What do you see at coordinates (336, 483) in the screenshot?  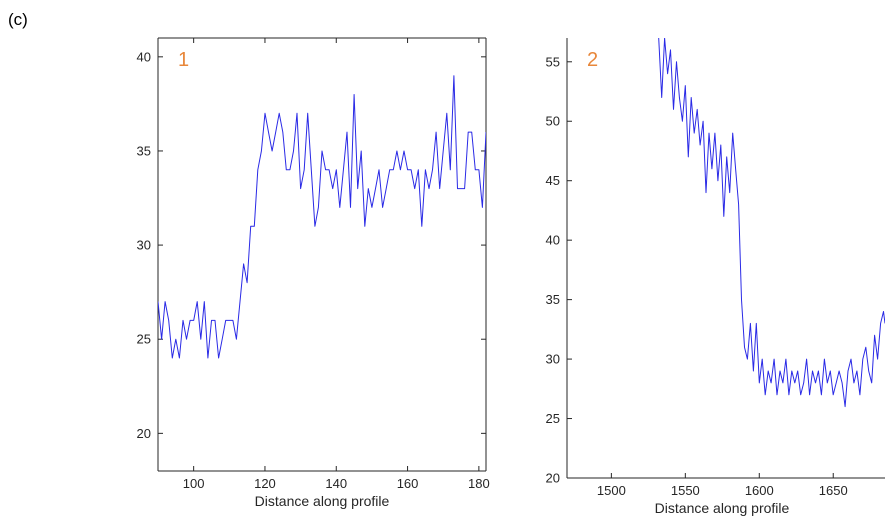 I see `x-tick-label: 140` at bounding box center [336, 483].